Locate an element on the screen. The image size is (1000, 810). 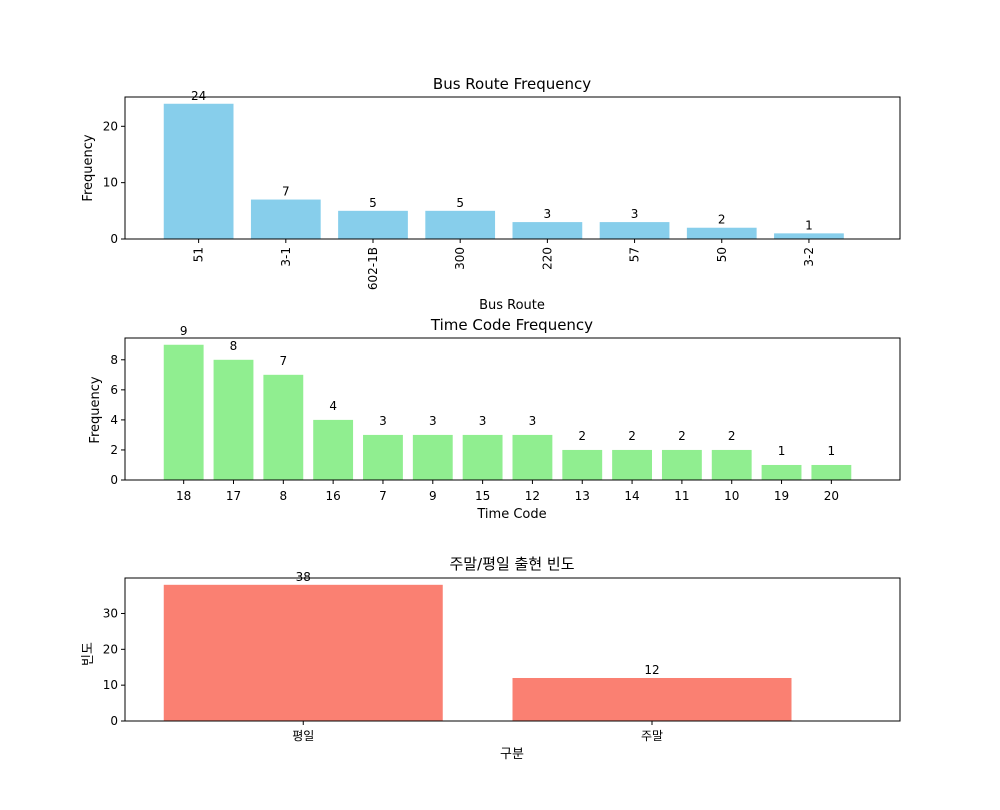
x-tick-label: 11 is located at coordinates (681, 496).